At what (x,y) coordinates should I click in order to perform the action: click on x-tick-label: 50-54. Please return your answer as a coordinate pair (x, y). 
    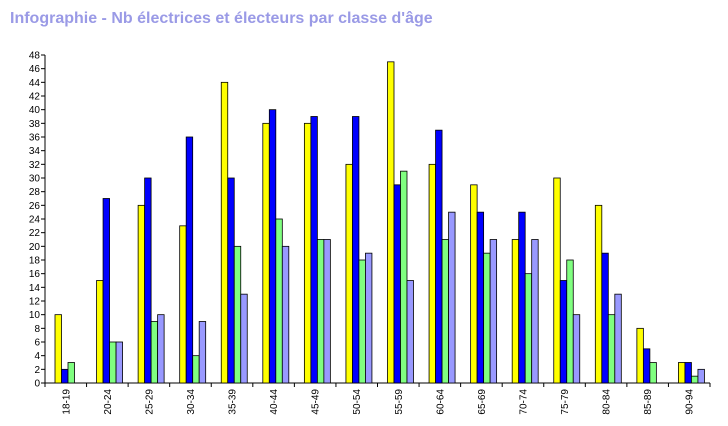
    Looking at the image, I should click on (357, 402).